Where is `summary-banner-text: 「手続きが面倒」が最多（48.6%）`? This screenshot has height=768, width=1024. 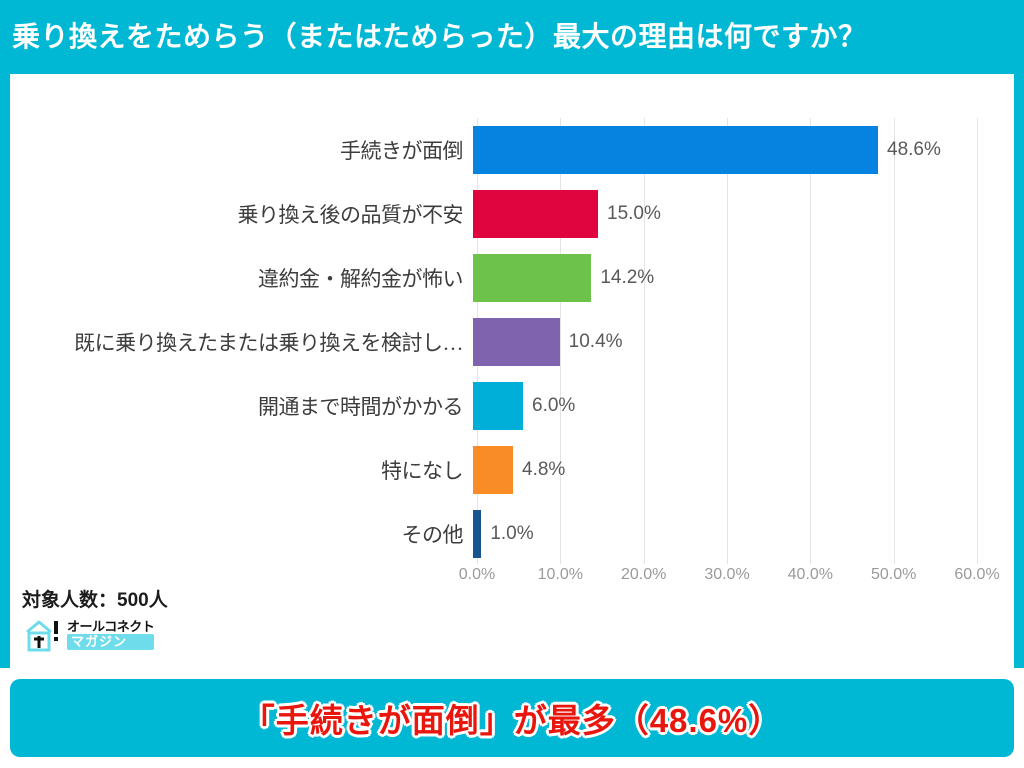
summary-banner-text: 「手続きが面倒」が最多（48.6%） is located at coordinates (512, 720).